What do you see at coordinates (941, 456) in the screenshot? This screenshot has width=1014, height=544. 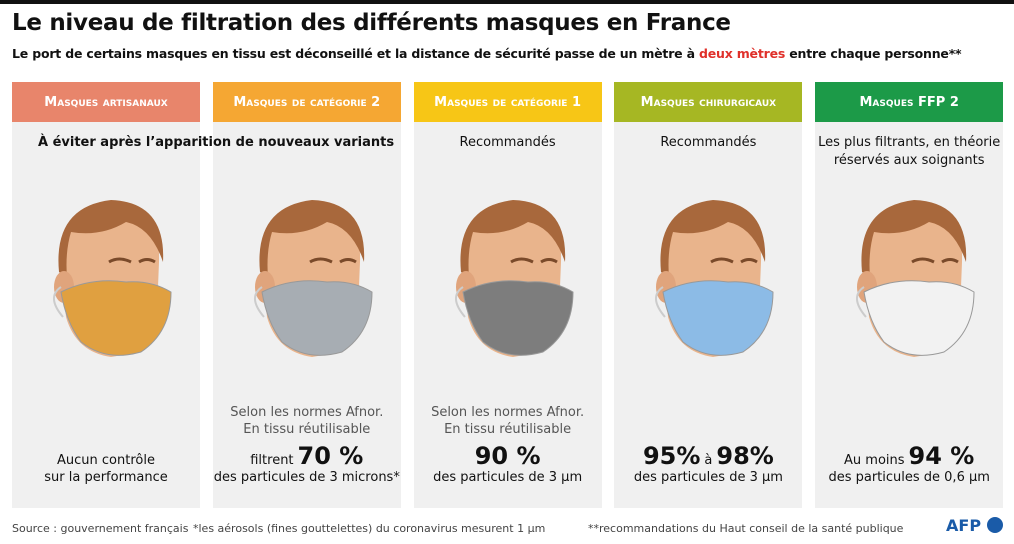 I see `figure-value: 94 %` at bounding box center [941, 456].